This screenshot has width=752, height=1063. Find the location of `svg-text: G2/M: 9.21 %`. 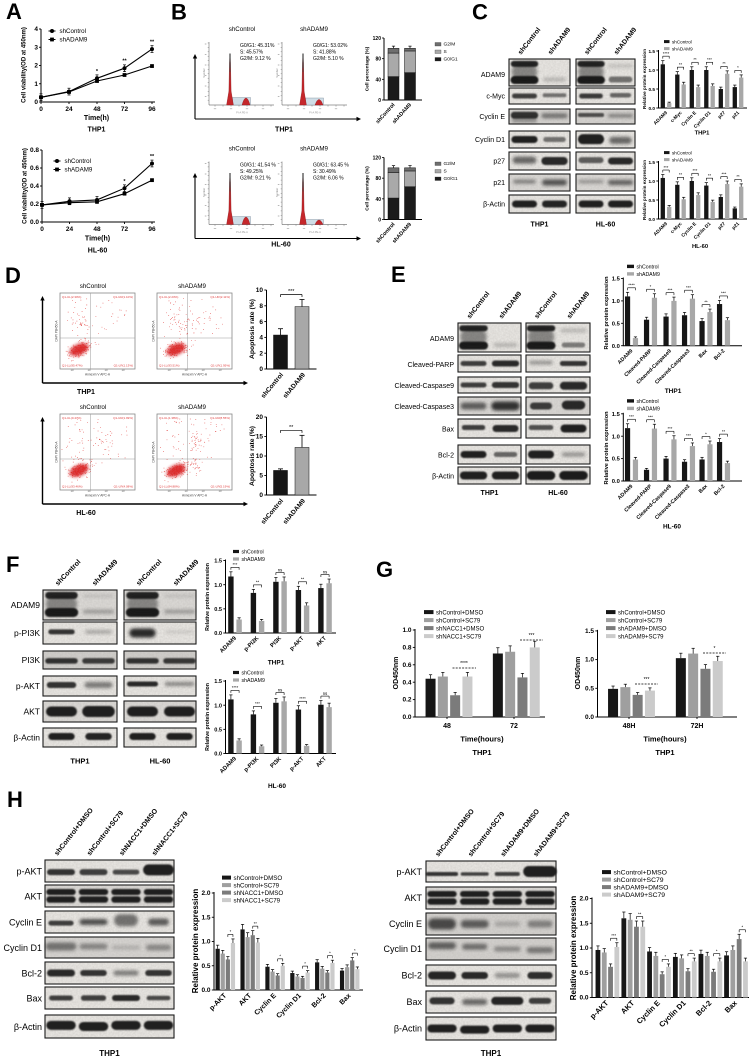

svg-text: G2/M: 9.21 % is located at coordinates (255, 179).